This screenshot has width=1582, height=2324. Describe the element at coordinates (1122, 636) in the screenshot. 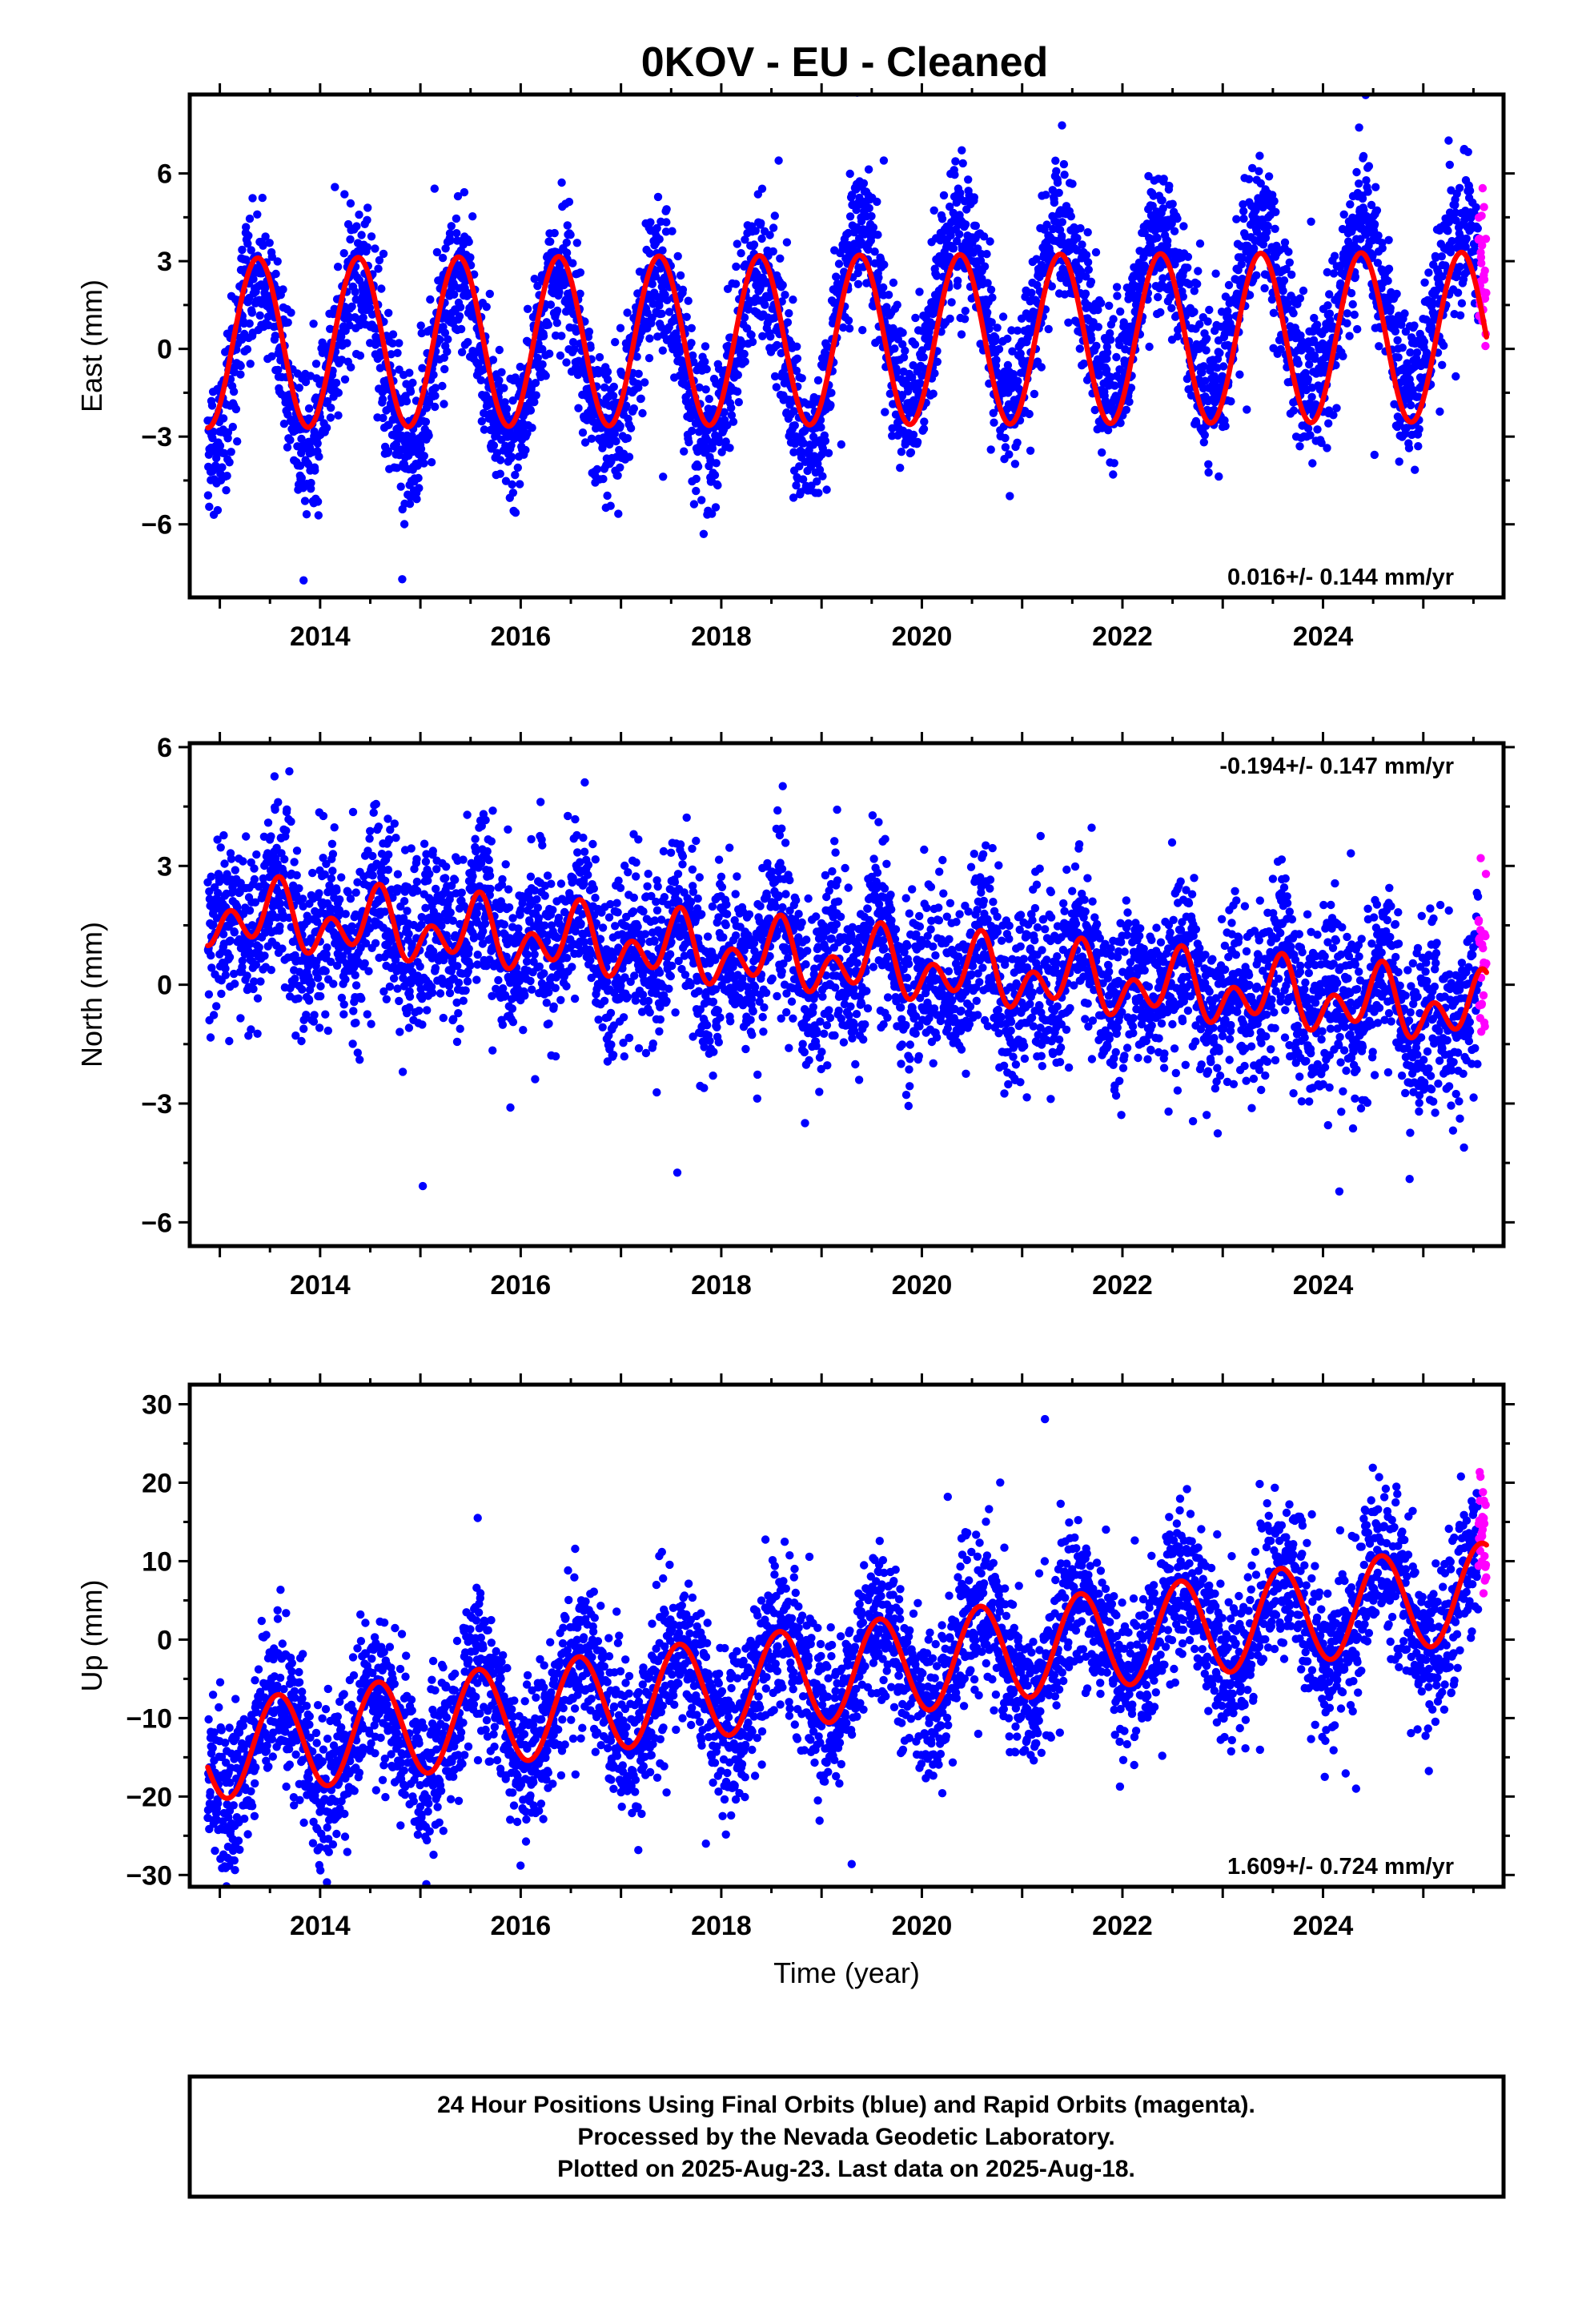

I see `x-tick-label: 2022` at that location.